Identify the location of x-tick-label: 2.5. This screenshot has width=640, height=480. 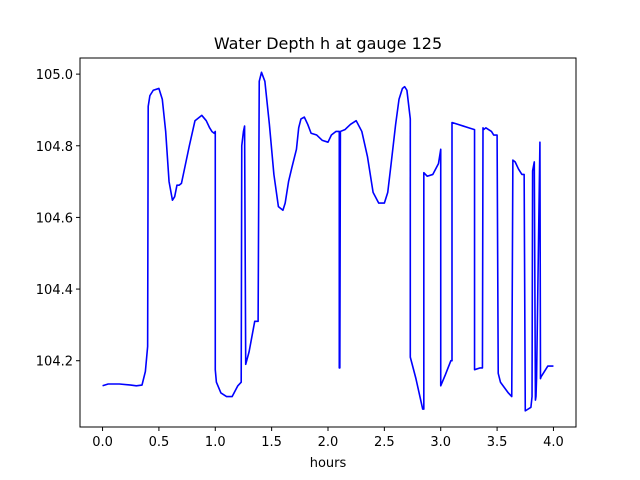
(384, 442).